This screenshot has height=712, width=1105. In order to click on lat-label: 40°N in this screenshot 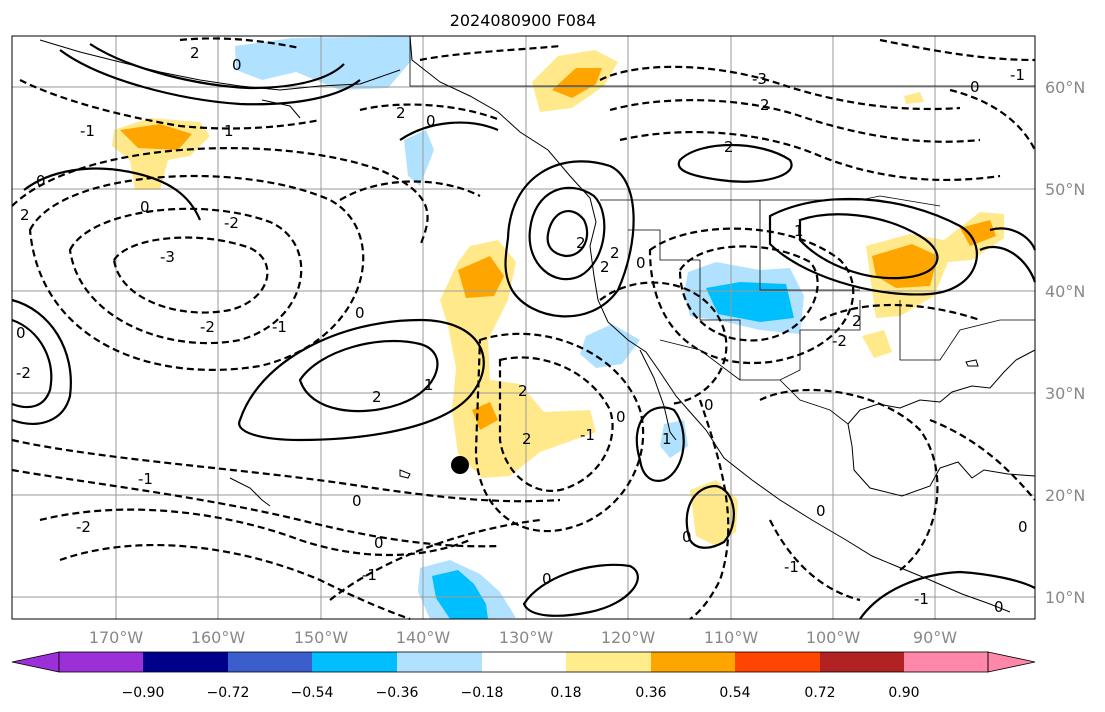, I will do `click(1065, 291)`.